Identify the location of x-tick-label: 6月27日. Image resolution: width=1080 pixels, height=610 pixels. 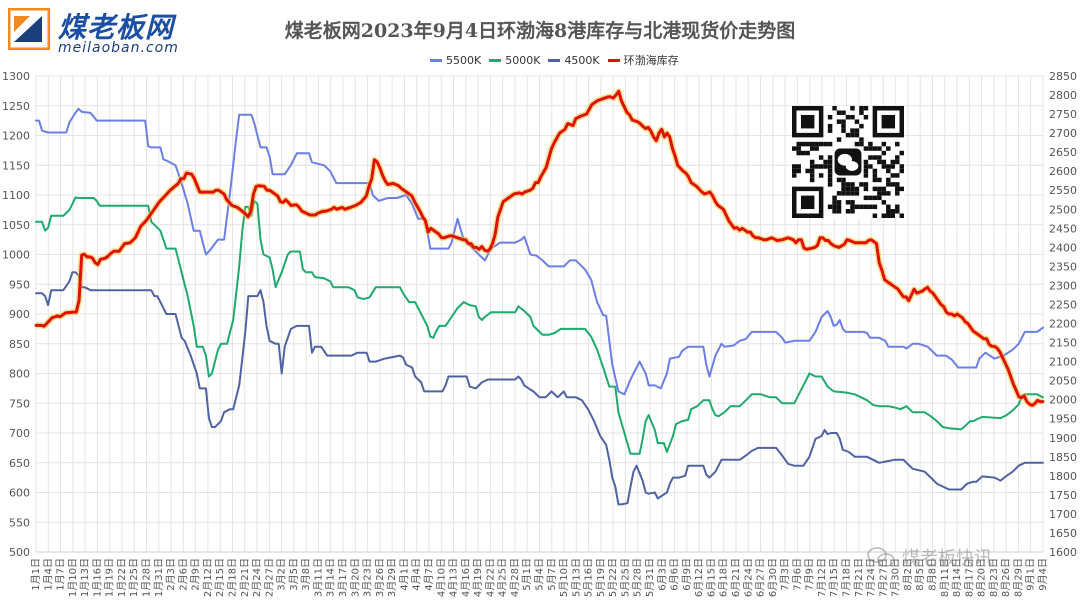
(761, 577).